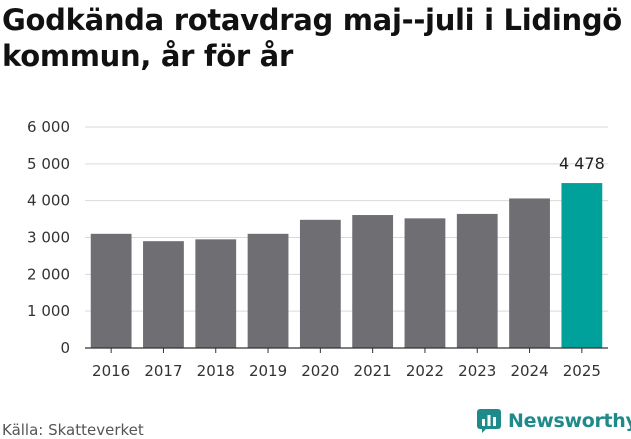 The width and height of the screenshot is (631, 439). Describe the element at coordinates (346, 371) in the screenshot. I see `x-axis-ticks: 2016 2017 2018 2019 2020 2021 2022 2023 2024 2025` at that location.